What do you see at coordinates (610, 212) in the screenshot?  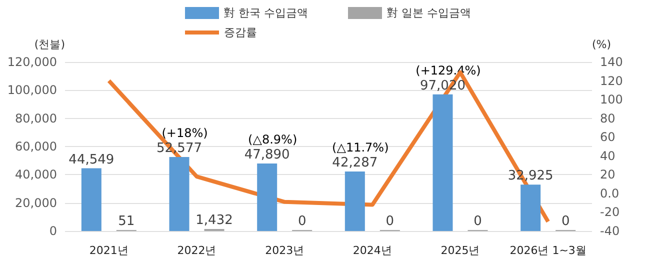 I see `y2-tick-label: -20` at bounding box center [610, 212].